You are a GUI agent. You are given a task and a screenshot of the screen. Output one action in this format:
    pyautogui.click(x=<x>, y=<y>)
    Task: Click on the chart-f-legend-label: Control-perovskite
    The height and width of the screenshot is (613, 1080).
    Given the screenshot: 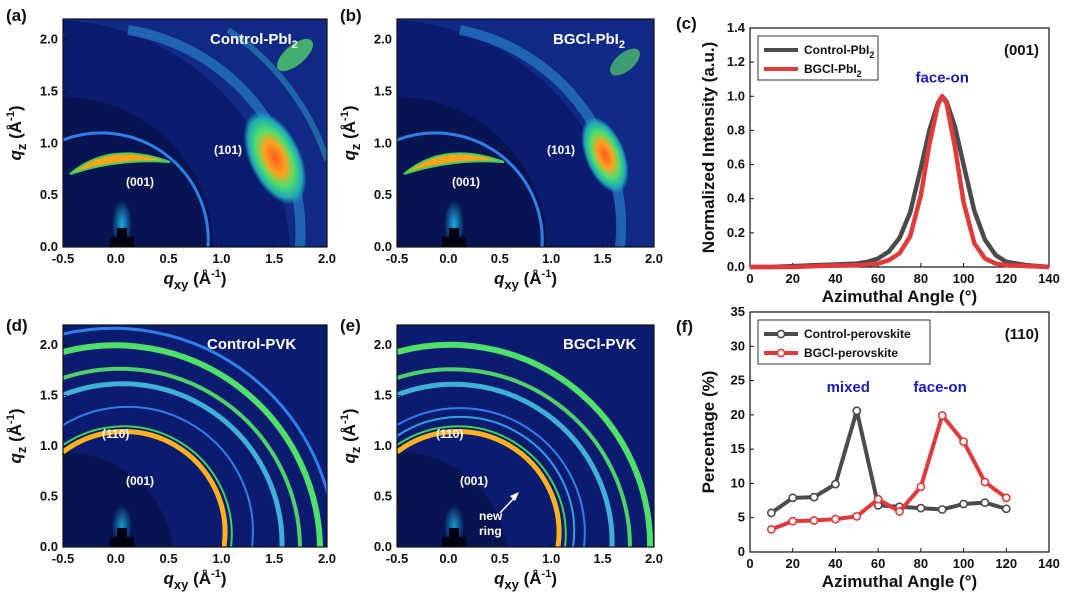 What is the action you would take?
    pyautogui.click(x=857, y=334)
    